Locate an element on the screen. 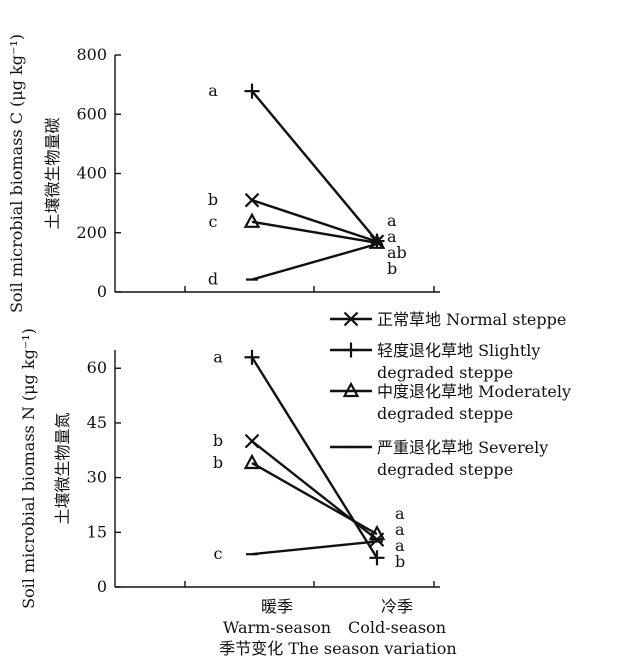 The image size is (621, 659). legend-label: 中度退化草地 Moderately is located at coordinates (474, 391).